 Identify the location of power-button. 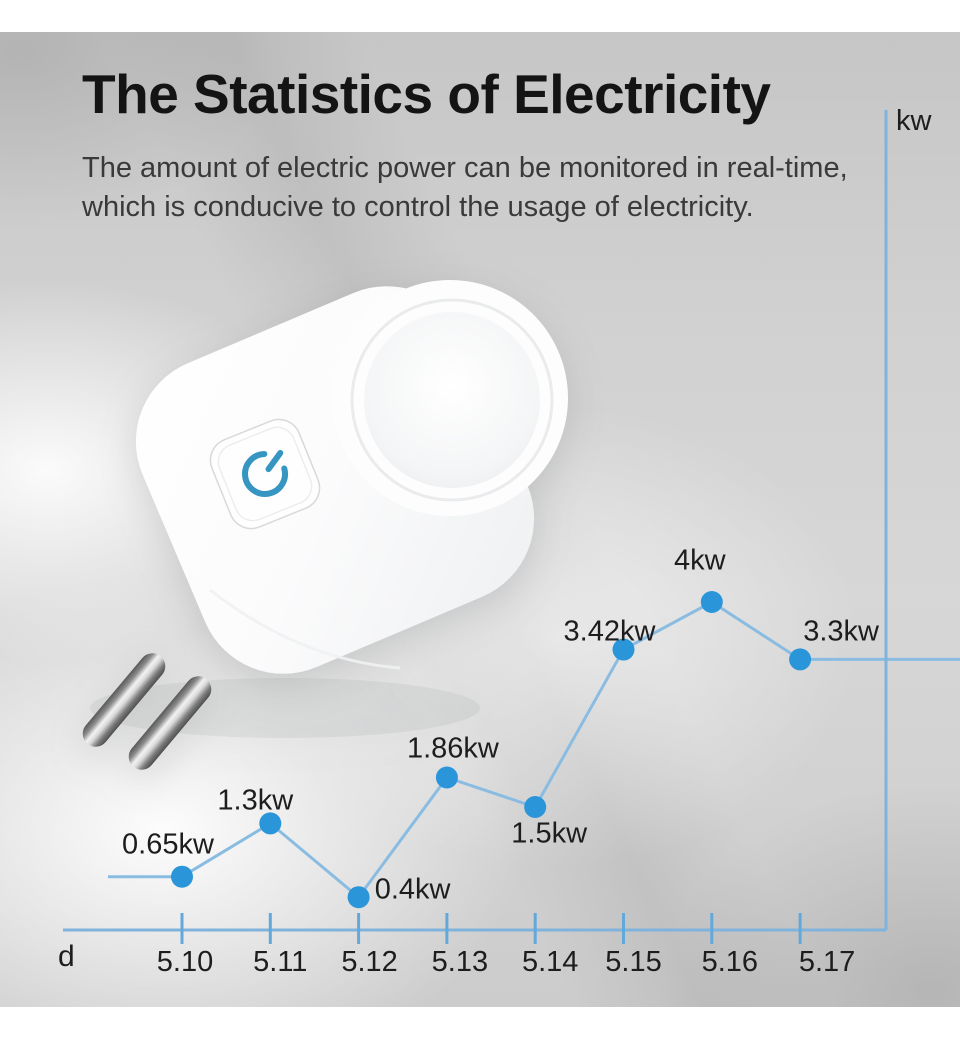
(265, 474).